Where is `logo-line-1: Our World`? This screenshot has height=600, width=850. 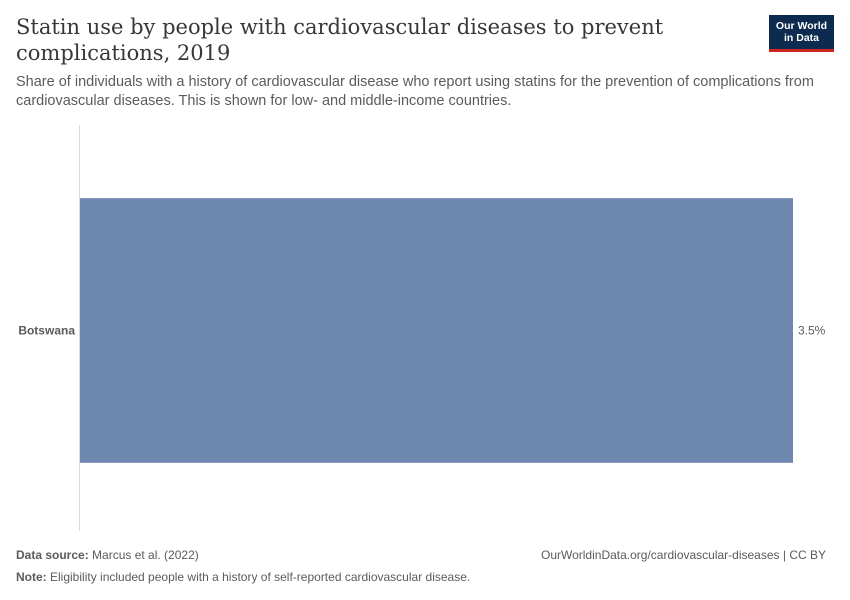 logo-line-1: Our World is located at coordinates (801, 26).